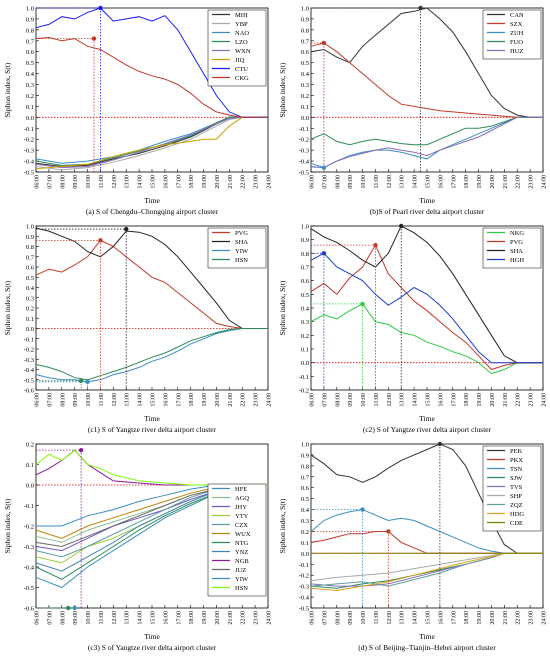 The width and height of the screenshot is (550, 659). I want to click on peak-marker-sha, so click(126, 229).